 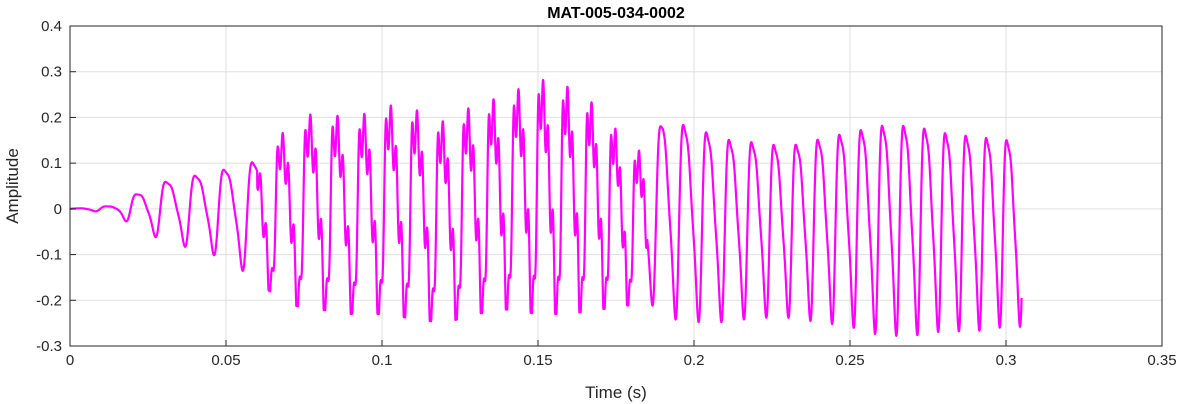 What do you see at coordinates (49, 255) in the screenshot?
I see `y-tick-label: -0.1` at bounding box center [49, 255].